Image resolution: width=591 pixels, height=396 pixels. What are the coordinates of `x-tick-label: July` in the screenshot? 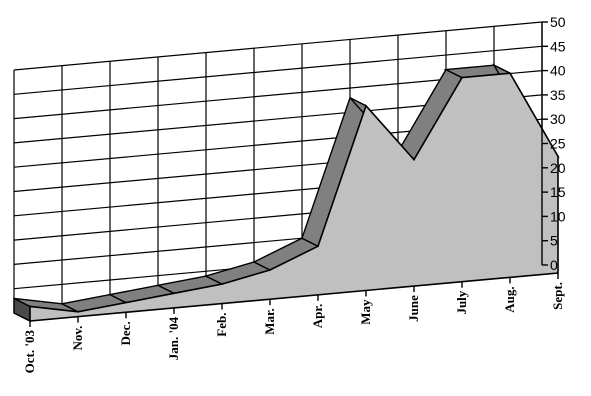 It's located at (461, 302).